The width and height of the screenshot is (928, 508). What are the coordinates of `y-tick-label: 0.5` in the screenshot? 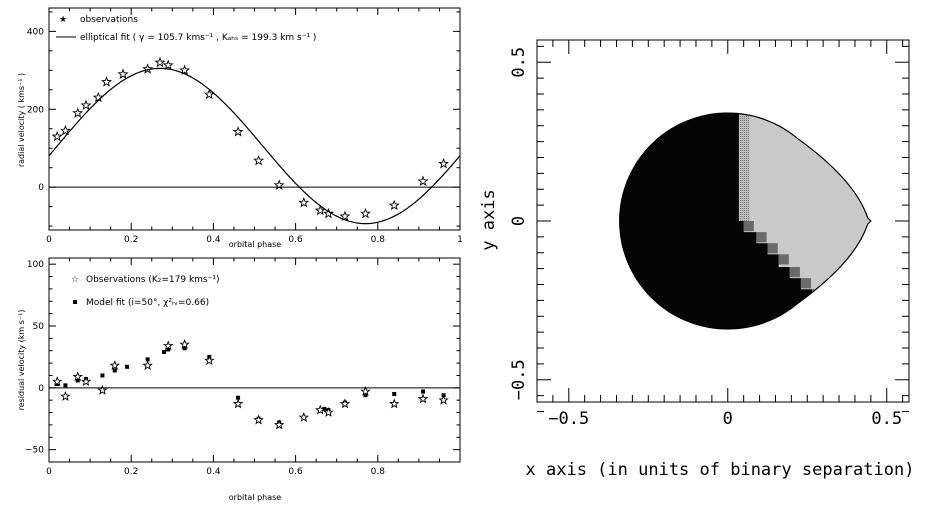 It's located at (519, 62).